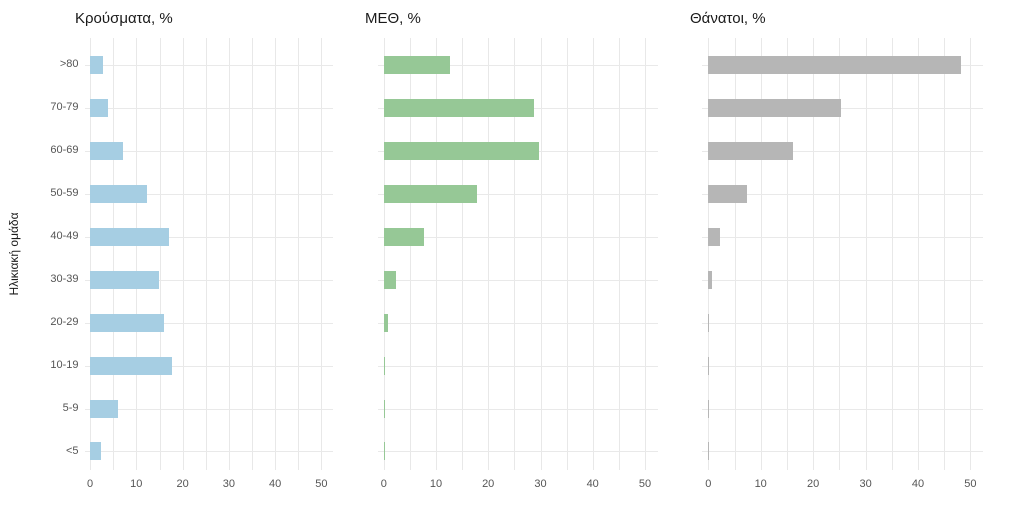  Describe the element at coordinates (64, 106) in the screenshot. I see `y-tick-label: 70-79` at that location.